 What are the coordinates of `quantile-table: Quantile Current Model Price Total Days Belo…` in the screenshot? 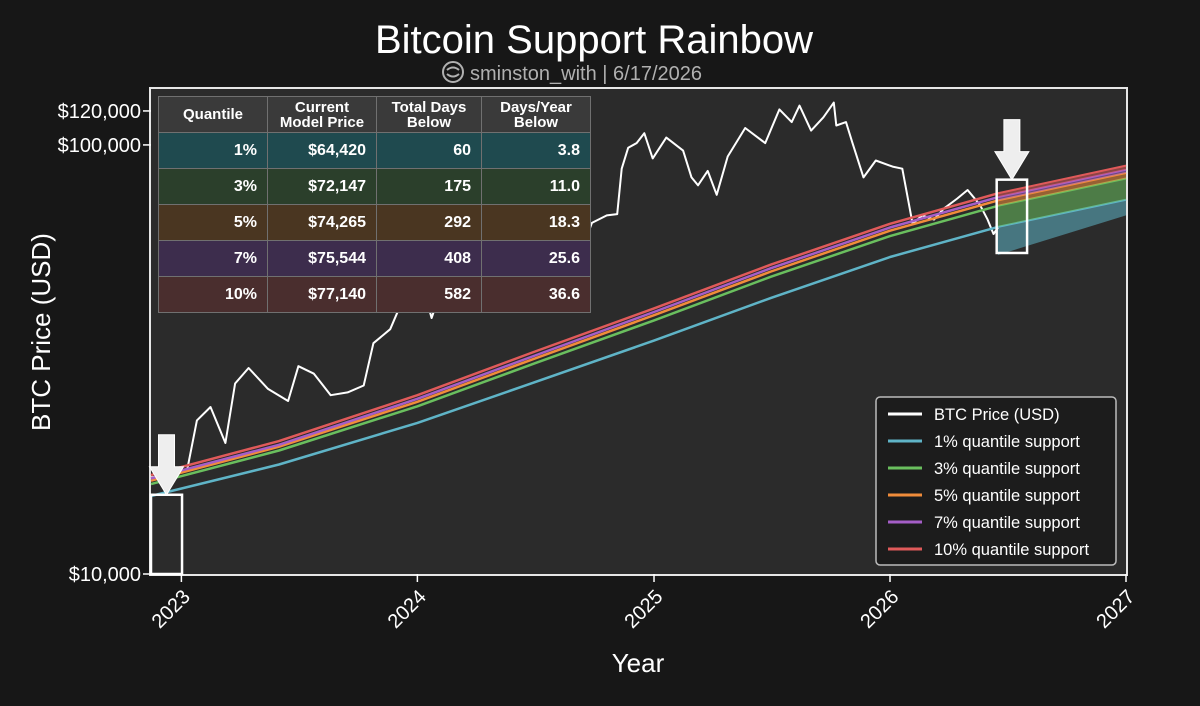 It's located at (374, 204).